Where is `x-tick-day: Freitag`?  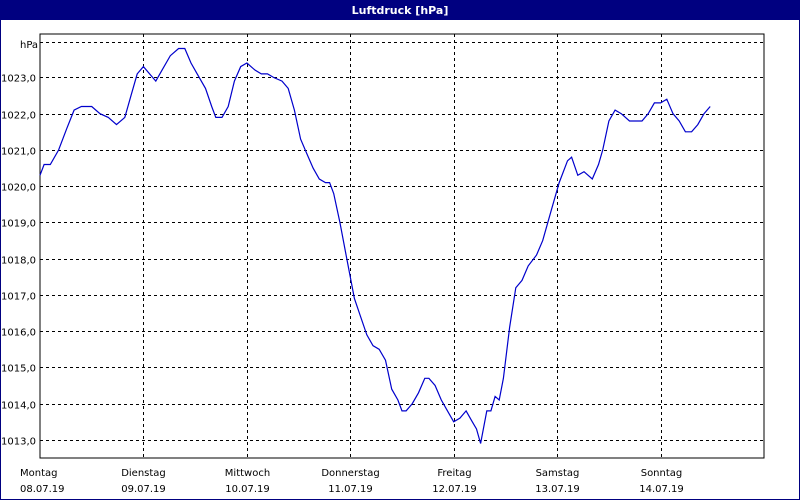
x-tick-day: Freitag is located at coordinates (454, 473).